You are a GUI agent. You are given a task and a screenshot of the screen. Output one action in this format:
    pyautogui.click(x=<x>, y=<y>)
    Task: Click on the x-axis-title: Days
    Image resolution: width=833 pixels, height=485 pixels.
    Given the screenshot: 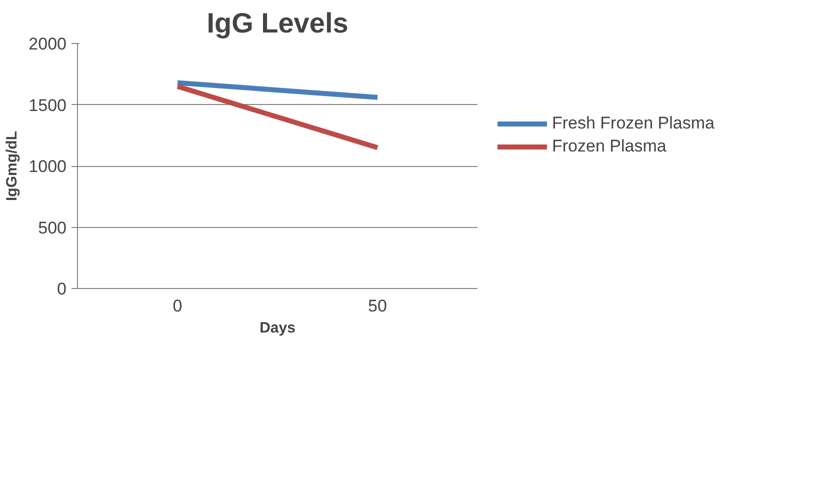 What is the action you would take?
    pyautogui.click(x=278, y=328)
    